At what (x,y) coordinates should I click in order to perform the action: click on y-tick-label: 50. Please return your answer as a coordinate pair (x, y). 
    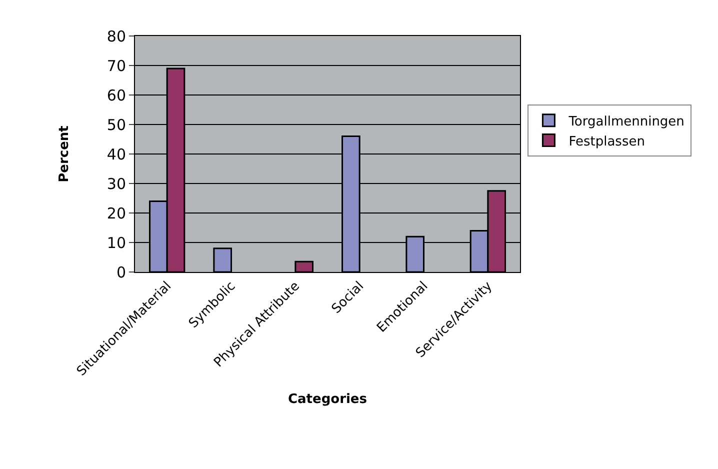
    Looking at the image, I should click on (116, 125).